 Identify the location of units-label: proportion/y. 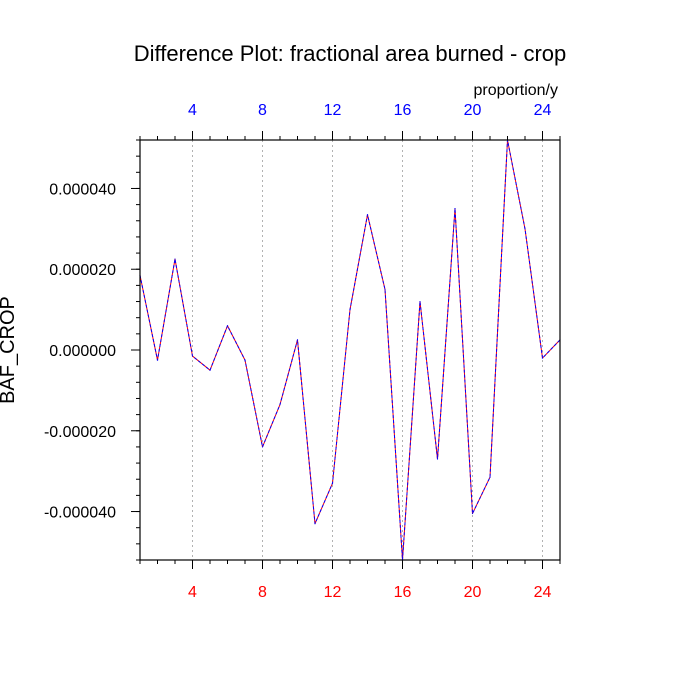
(516, 90).